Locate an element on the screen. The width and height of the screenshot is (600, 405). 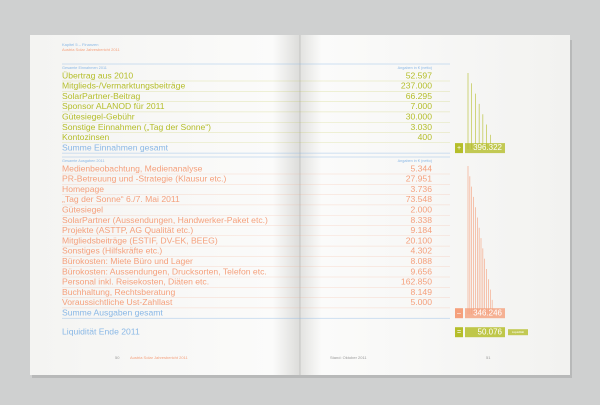
row-label: Mitglieds-/Vermarktungsbeiträge is located at coordinates (123, 86).